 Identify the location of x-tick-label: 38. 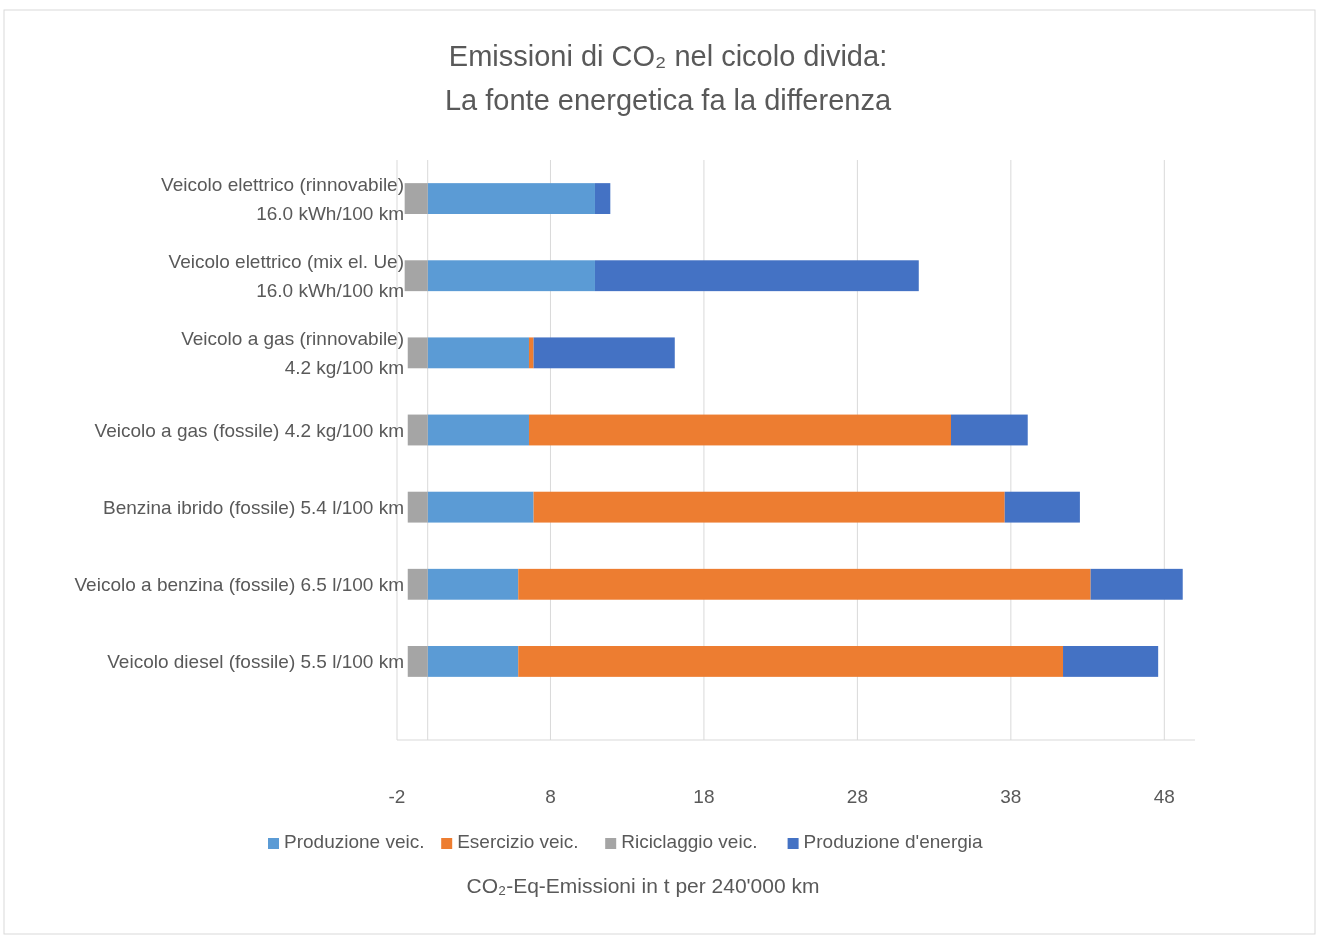
(1011, 796).